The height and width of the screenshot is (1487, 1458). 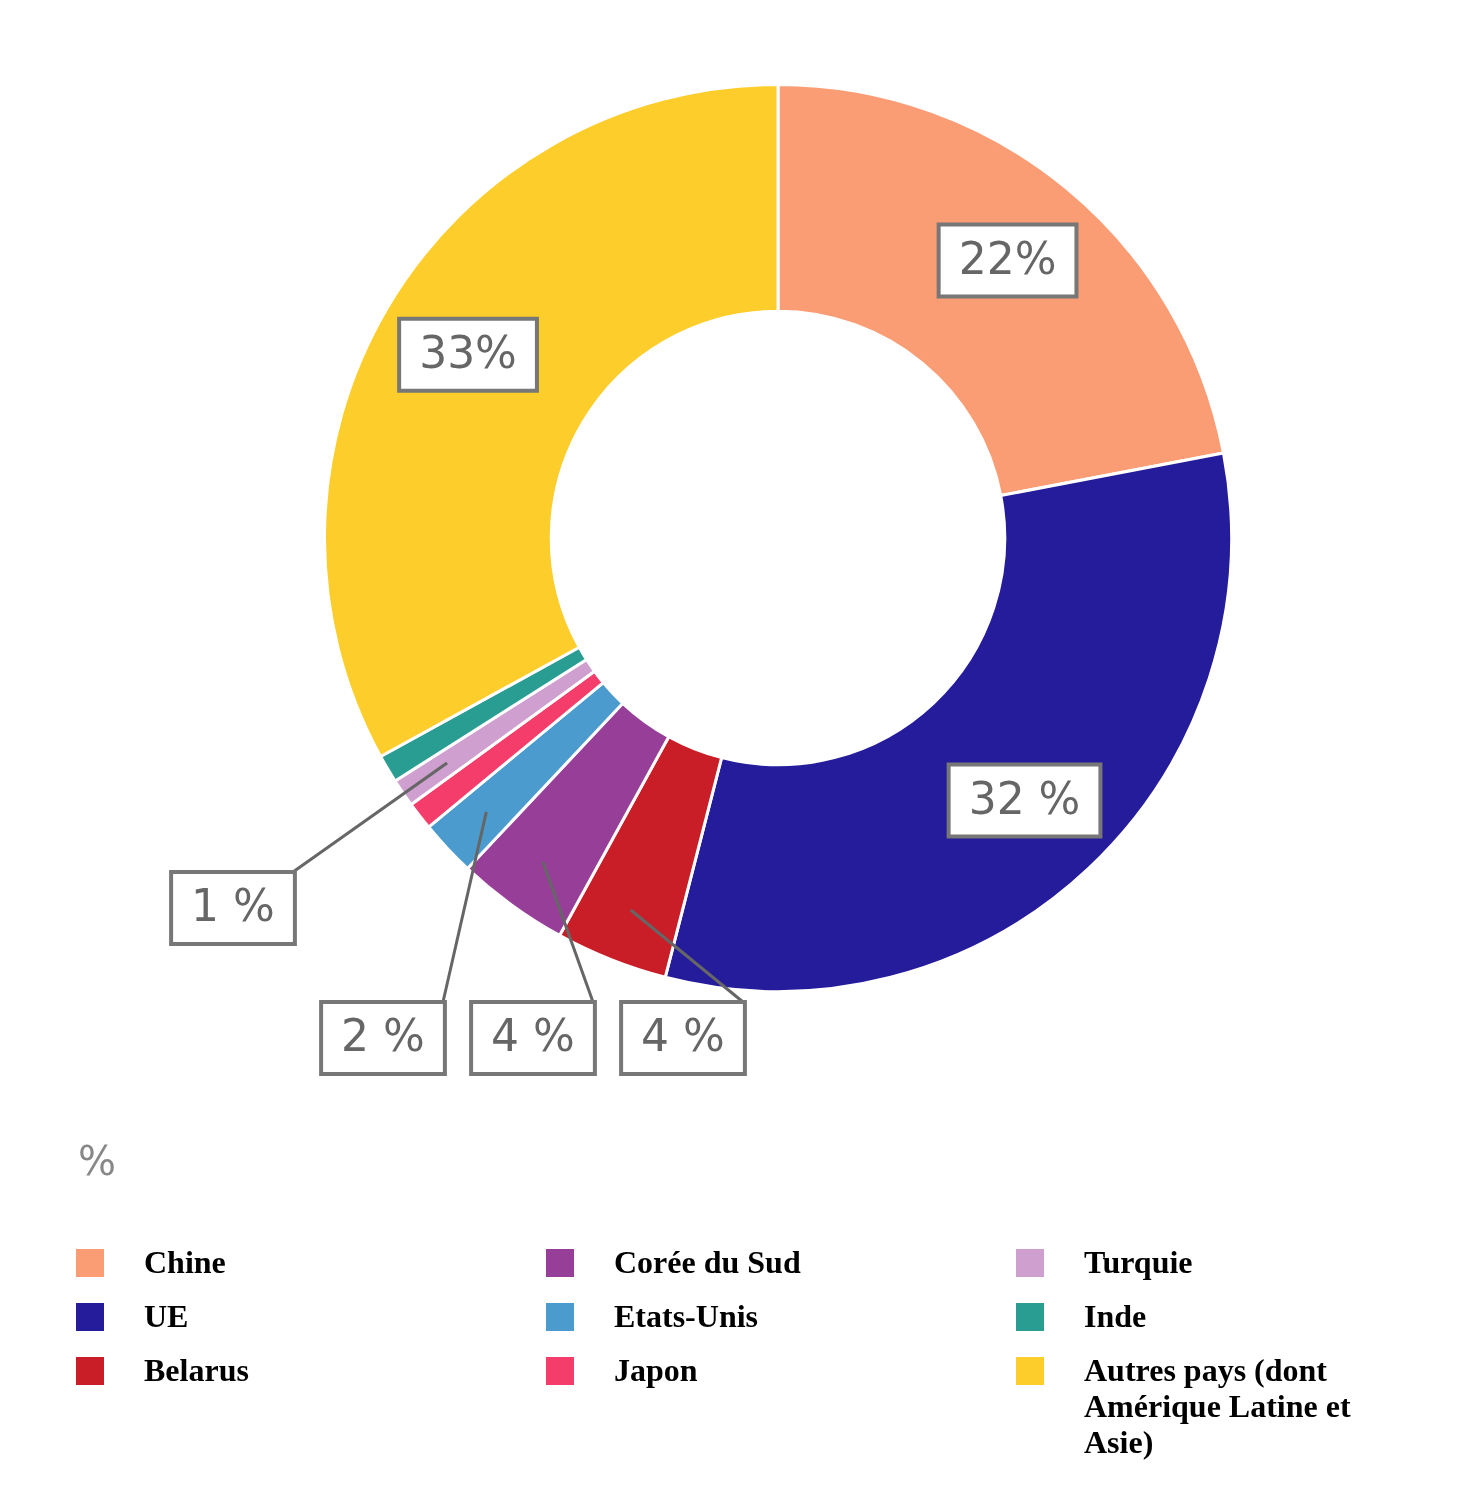 What do you see at coordinates (656, 1370) in the screenshot?
I see `legend-label: Japon` at bounding box center [656, 1370].